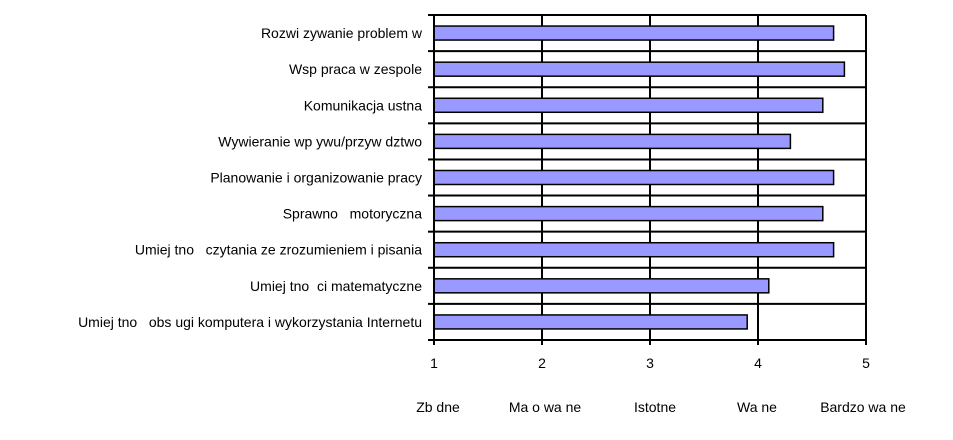 This screenshot has width=953, height=440. I want to click on x-tick-label: 4, so click(758, 363).